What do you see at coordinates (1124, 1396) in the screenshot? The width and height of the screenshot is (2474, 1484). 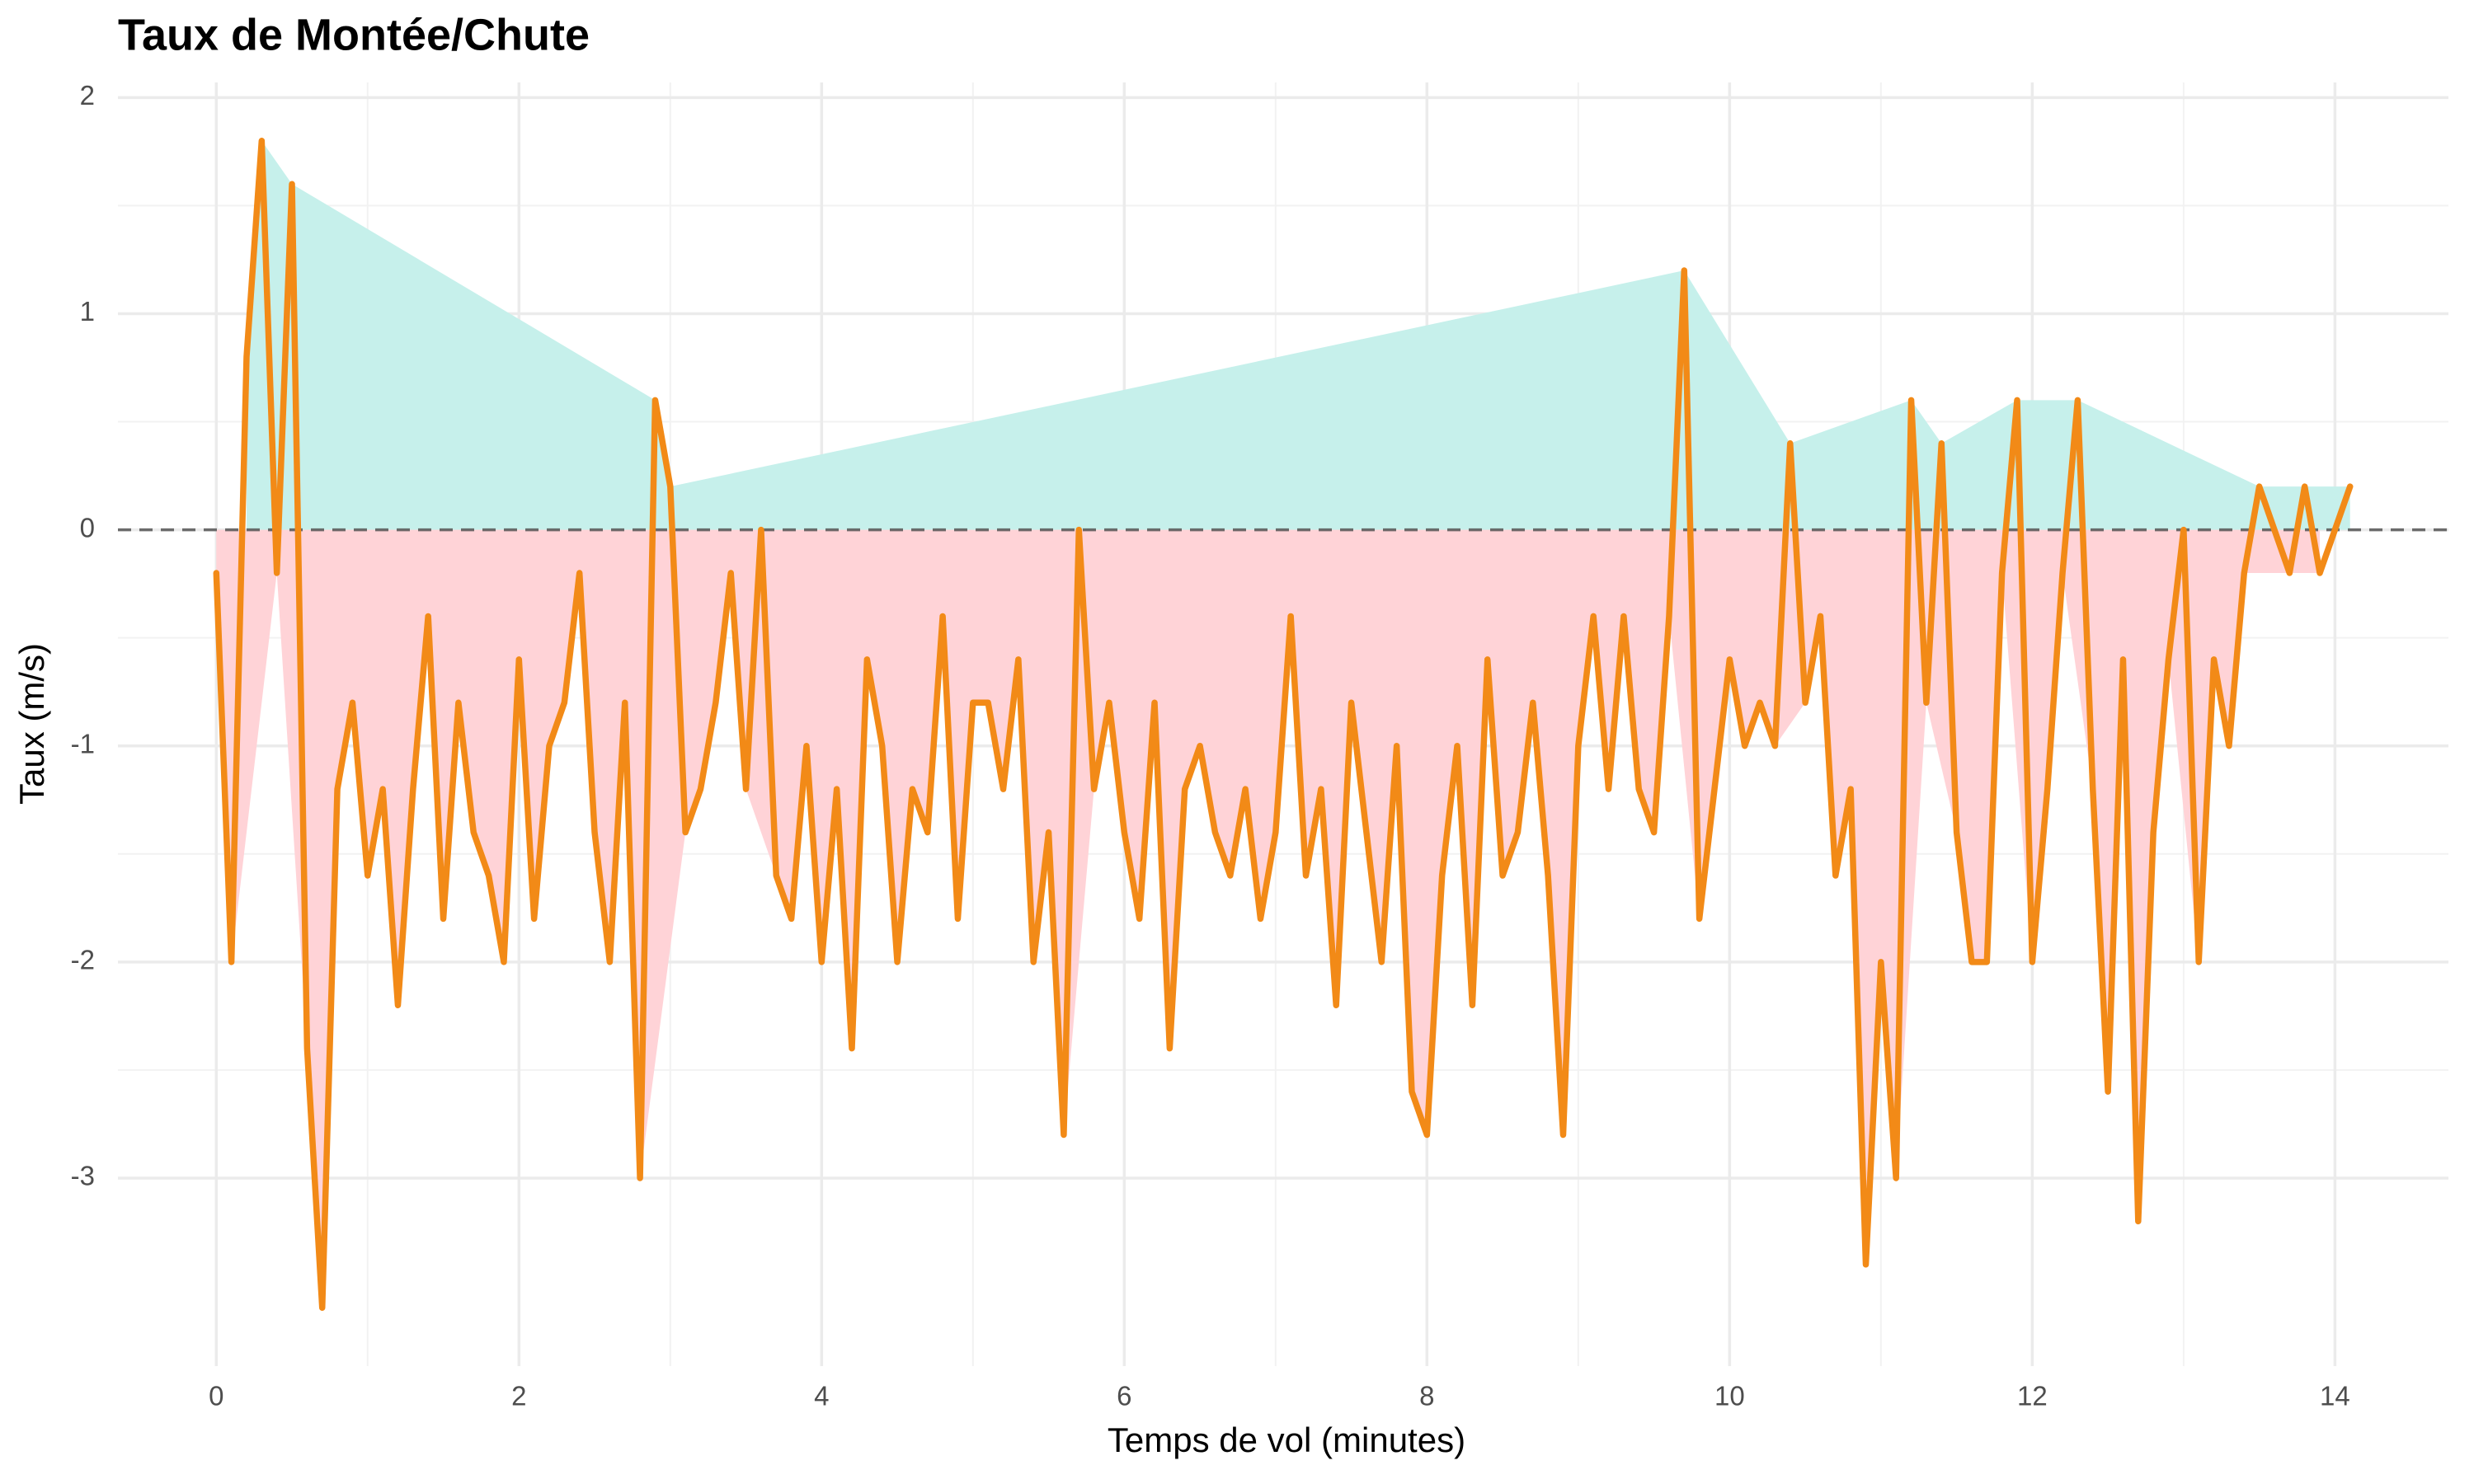 I see `x-tick-label: 6` at bounding box center [1124, 1396].